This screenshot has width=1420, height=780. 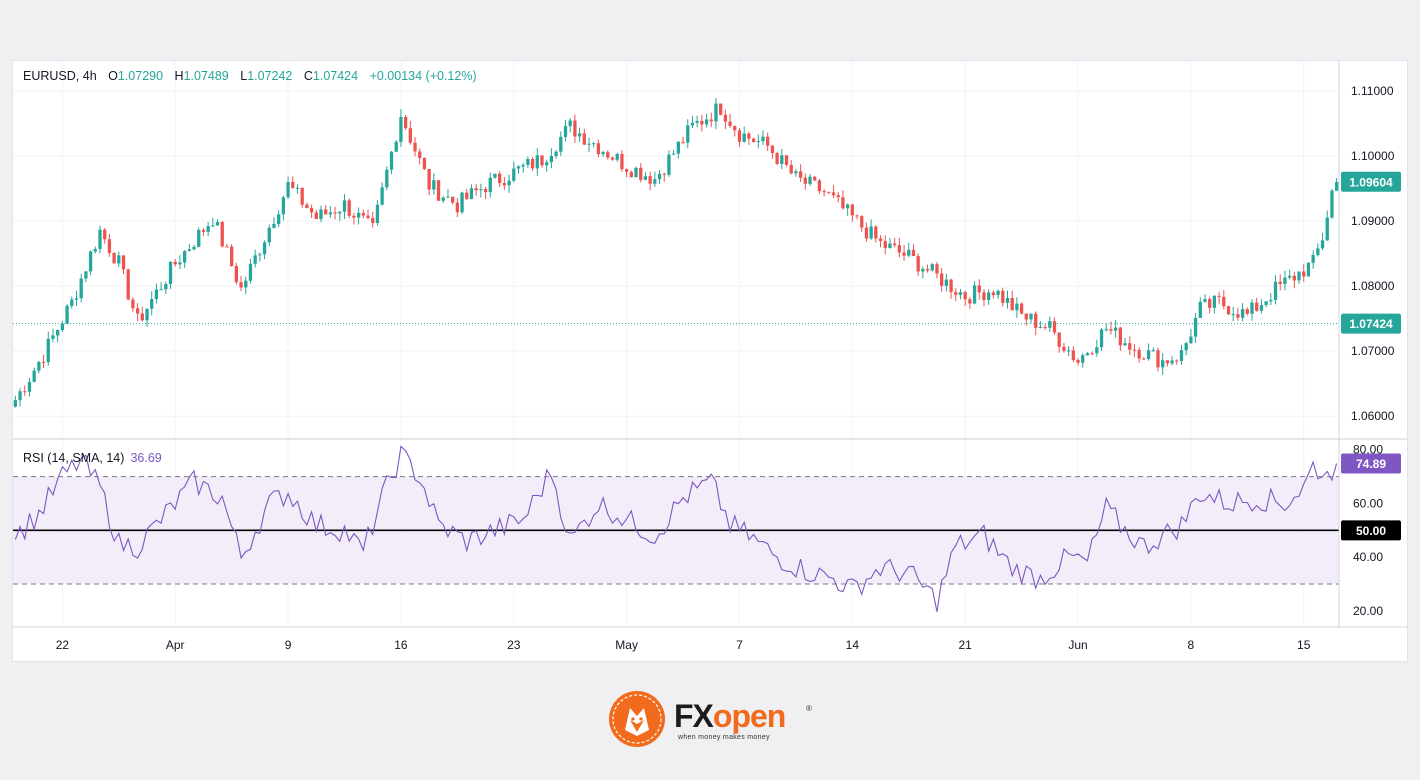 I want to click on brand-name: FXopen, so click(x=730, y=716).